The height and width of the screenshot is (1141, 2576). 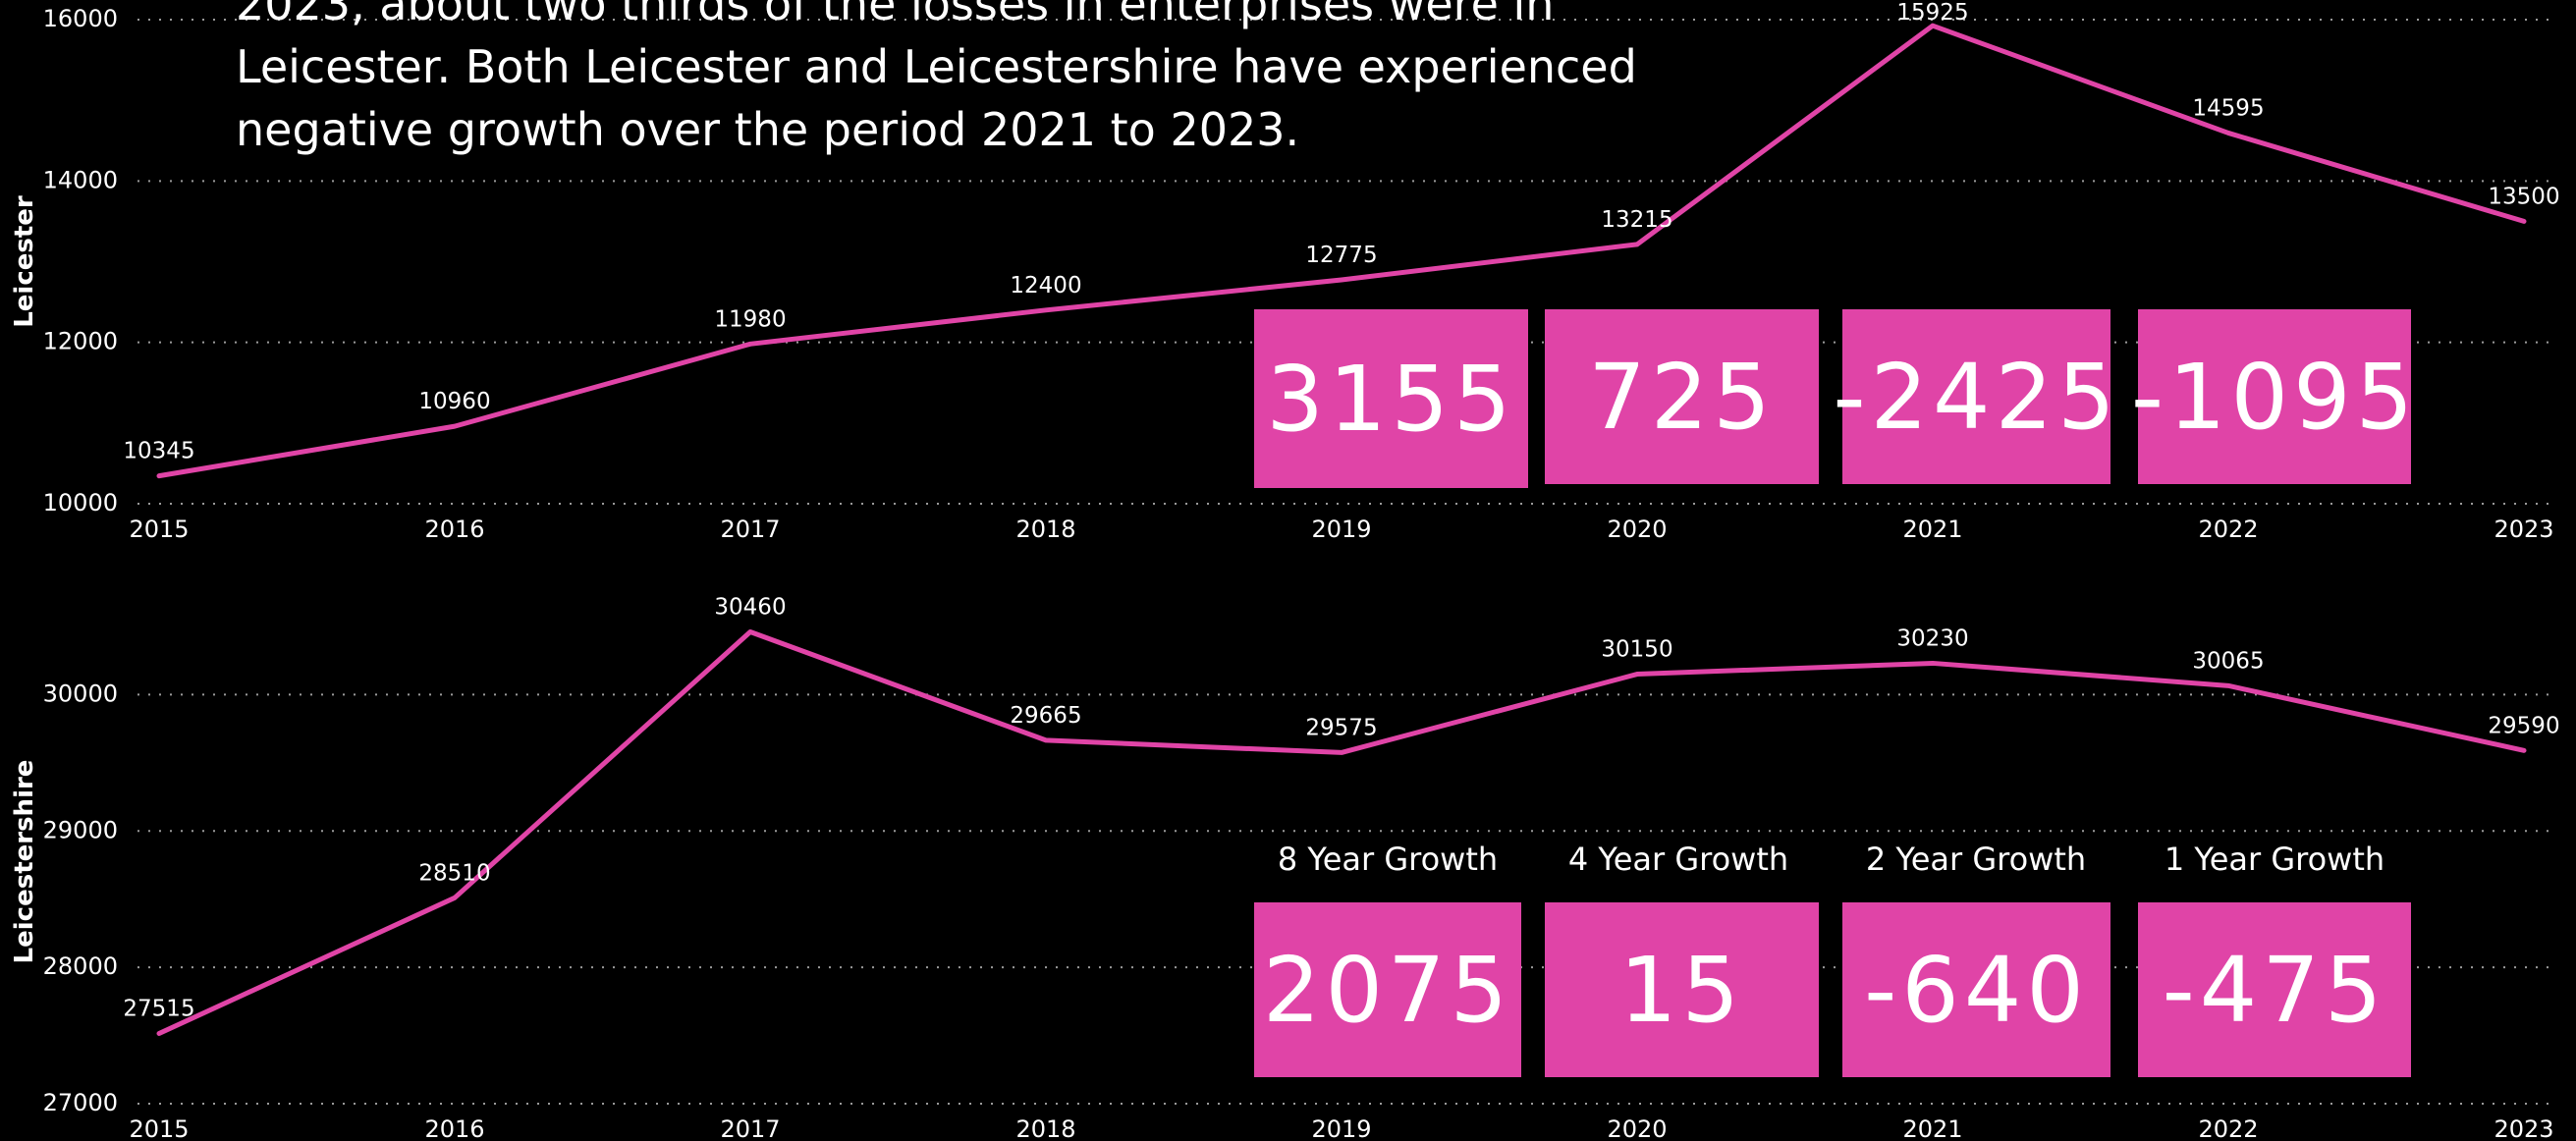 What do you see at coordinates (1637, 1128) in the screenshot?
I see `leicestershire-xtick-label: 2020` at bounding box center [1637, 1128].